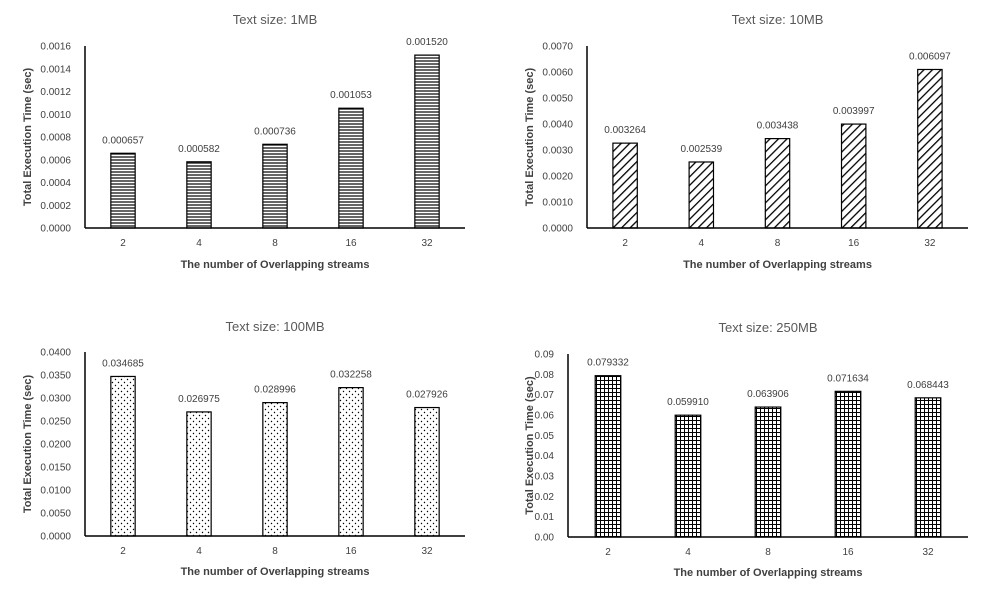 The height and width of the screenshot is (596, 984). I want to click on data-label: 0.068443, so click(928, 385).